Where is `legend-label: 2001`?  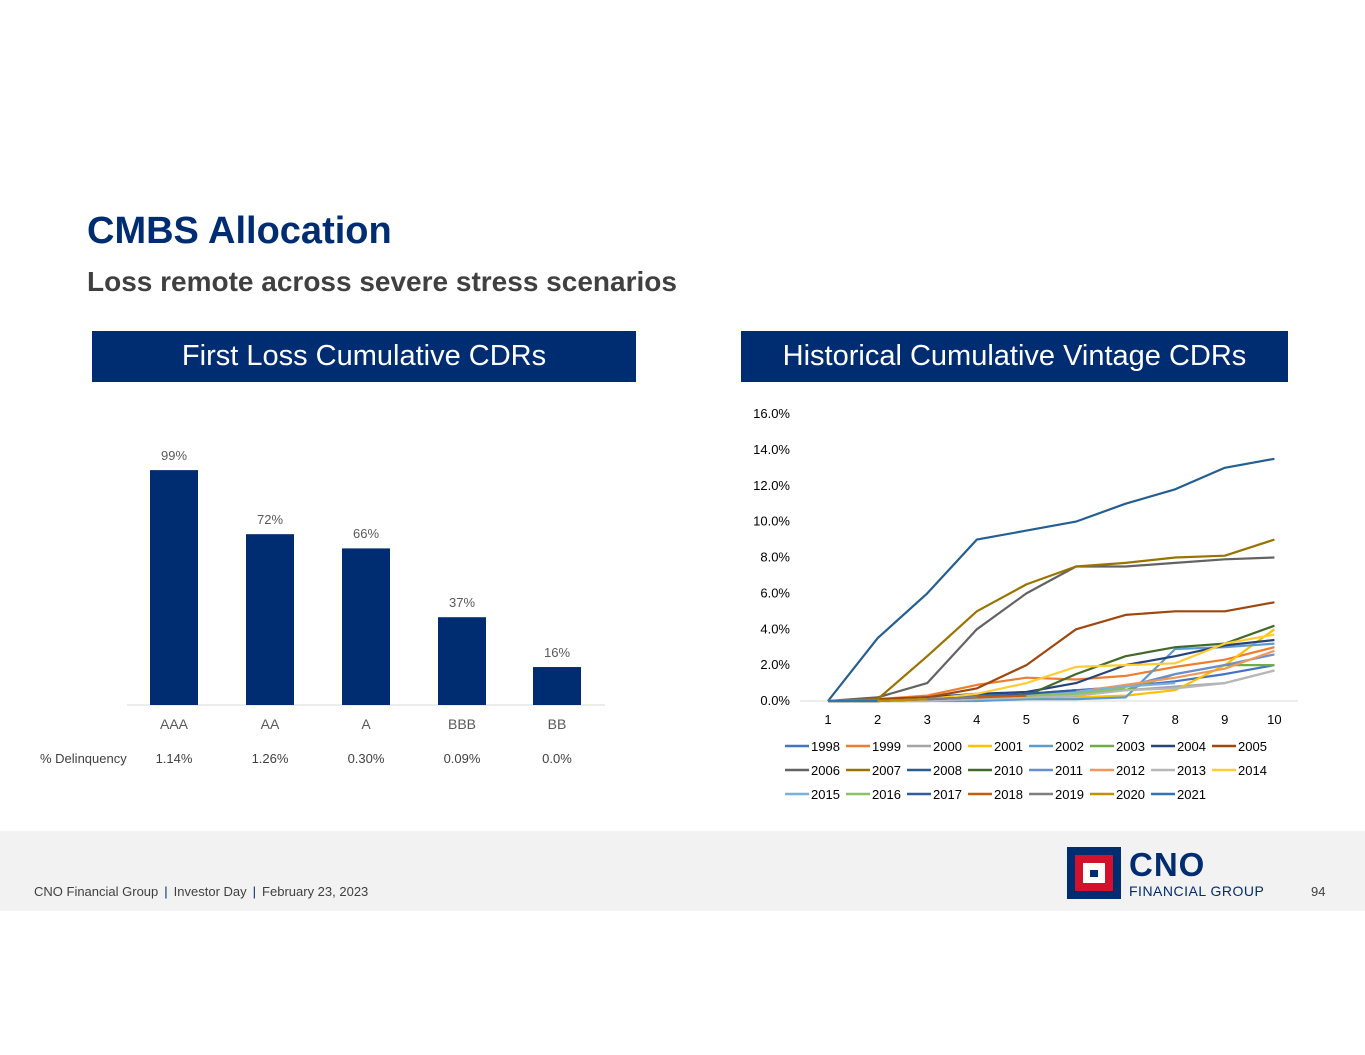 legend-label: 2001 is located at coordinates (1008, 746).